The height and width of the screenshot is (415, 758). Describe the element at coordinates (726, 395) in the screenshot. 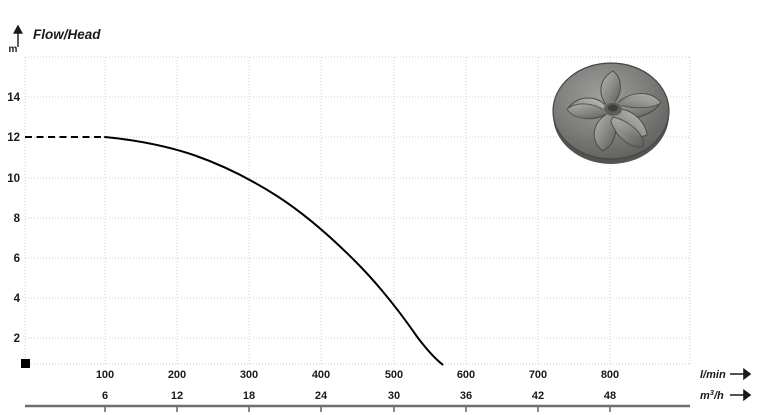

I see `x-axis-m3h-unit-group: m3/h` at that location.